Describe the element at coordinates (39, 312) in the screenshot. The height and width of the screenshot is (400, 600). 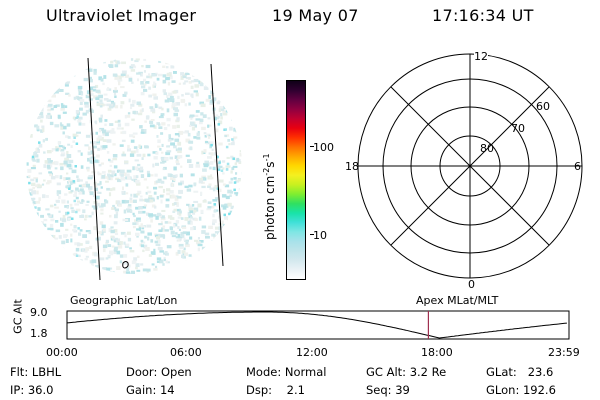
I see `timeline-y-tick-max: 9.0` at that location.